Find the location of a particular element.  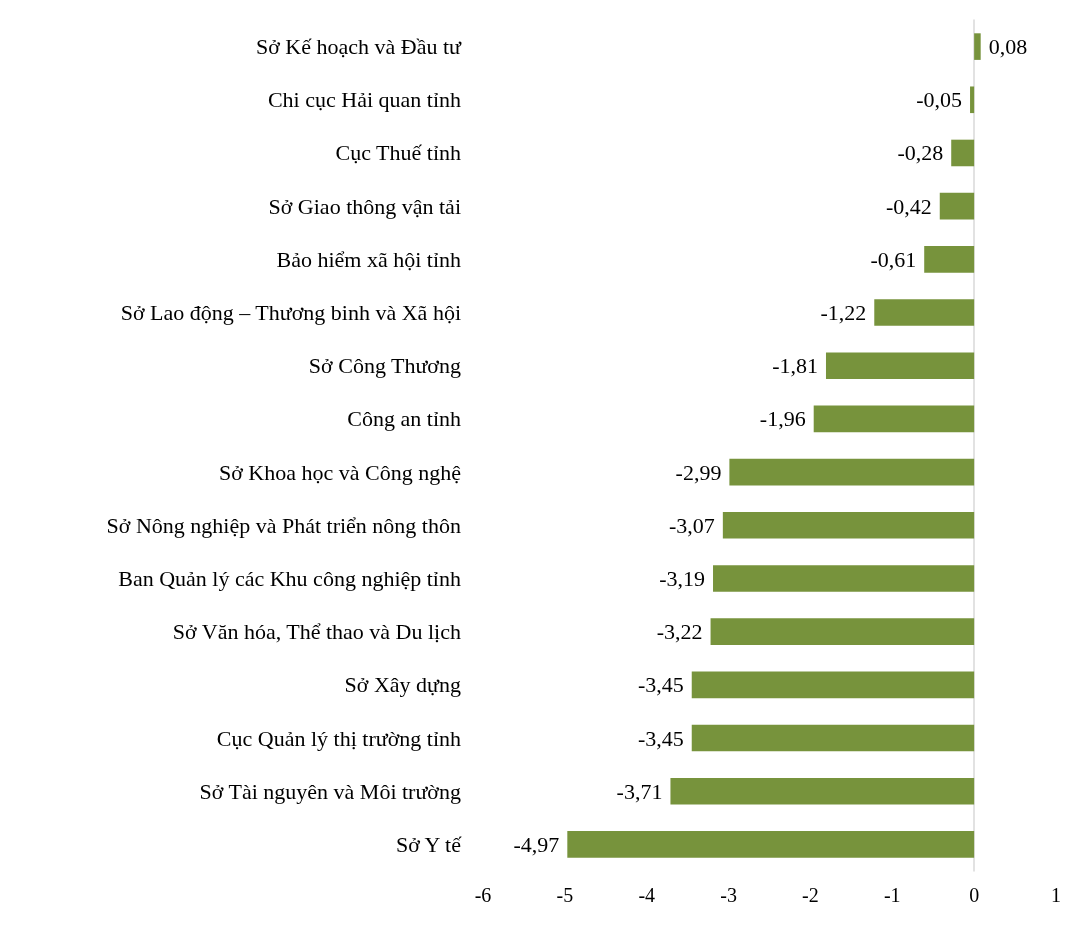

y-tick-label: Sở Khoa học và Công nghệ is located at coordinates (340, 472).